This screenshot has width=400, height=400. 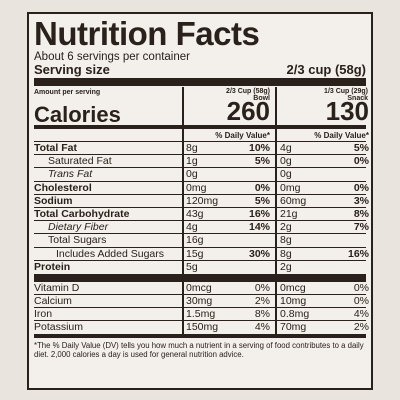 What do you see at coordinates (192, 148) in the screenshot?
I see `nutrient-amount-bowl: 8g` at bounding box center [192, 148].